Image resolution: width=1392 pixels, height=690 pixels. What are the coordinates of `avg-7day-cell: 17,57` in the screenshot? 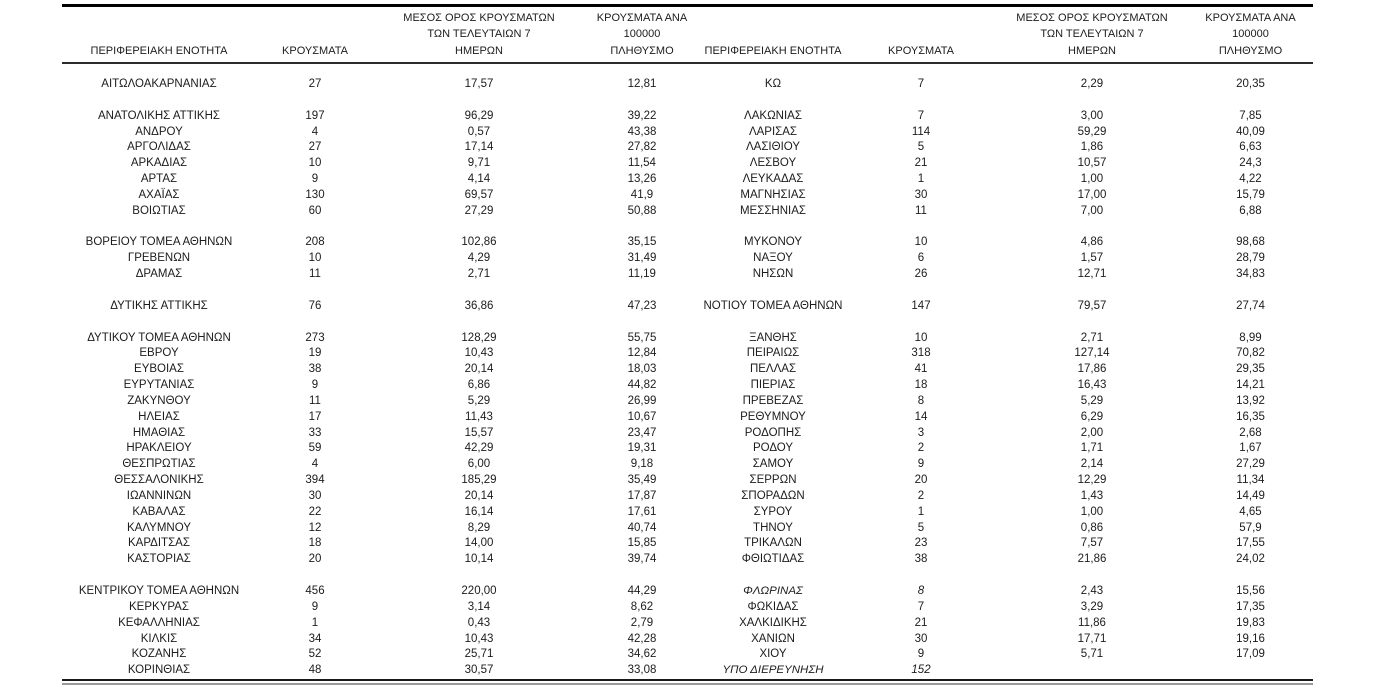 It's located at (479, 84).